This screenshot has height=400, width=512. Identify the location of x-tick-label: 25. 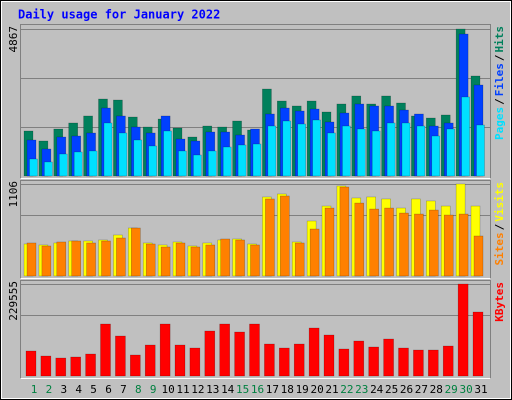
(391, 389).